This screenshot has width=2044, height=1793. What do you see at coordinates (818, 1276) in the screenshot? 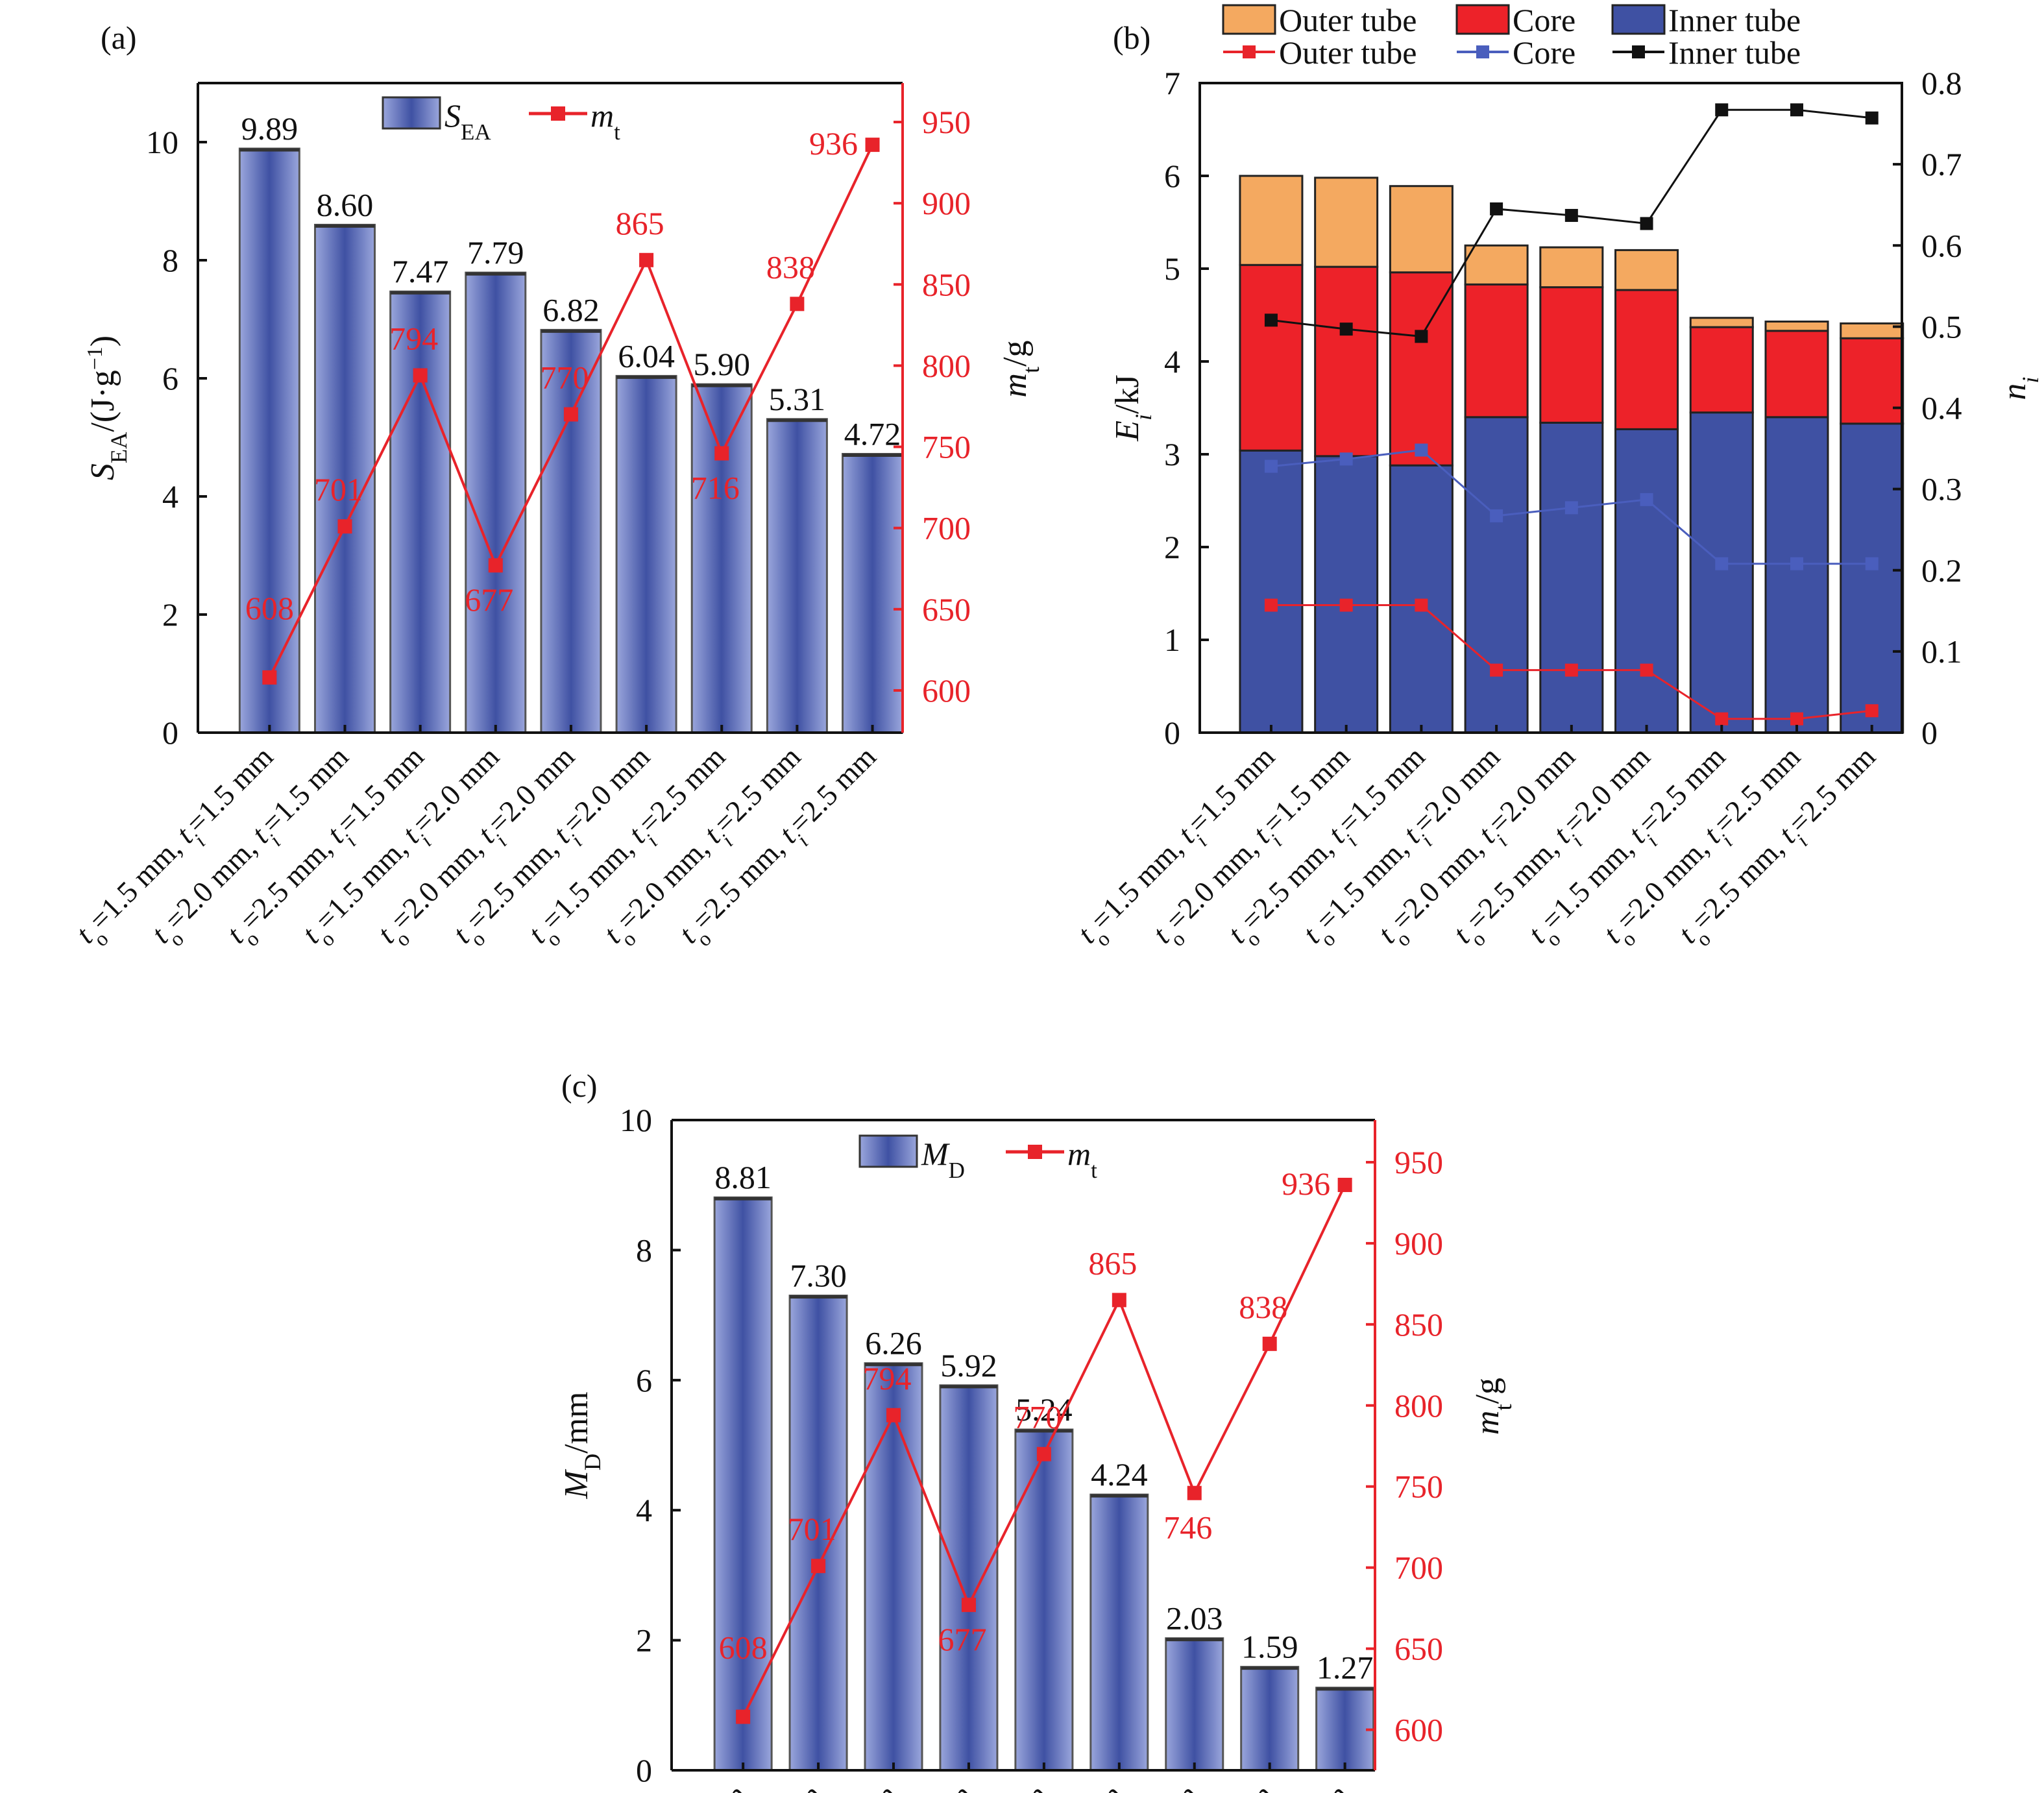
I see `bar-value-label: 7.30` at bounding box center [818, 1276].